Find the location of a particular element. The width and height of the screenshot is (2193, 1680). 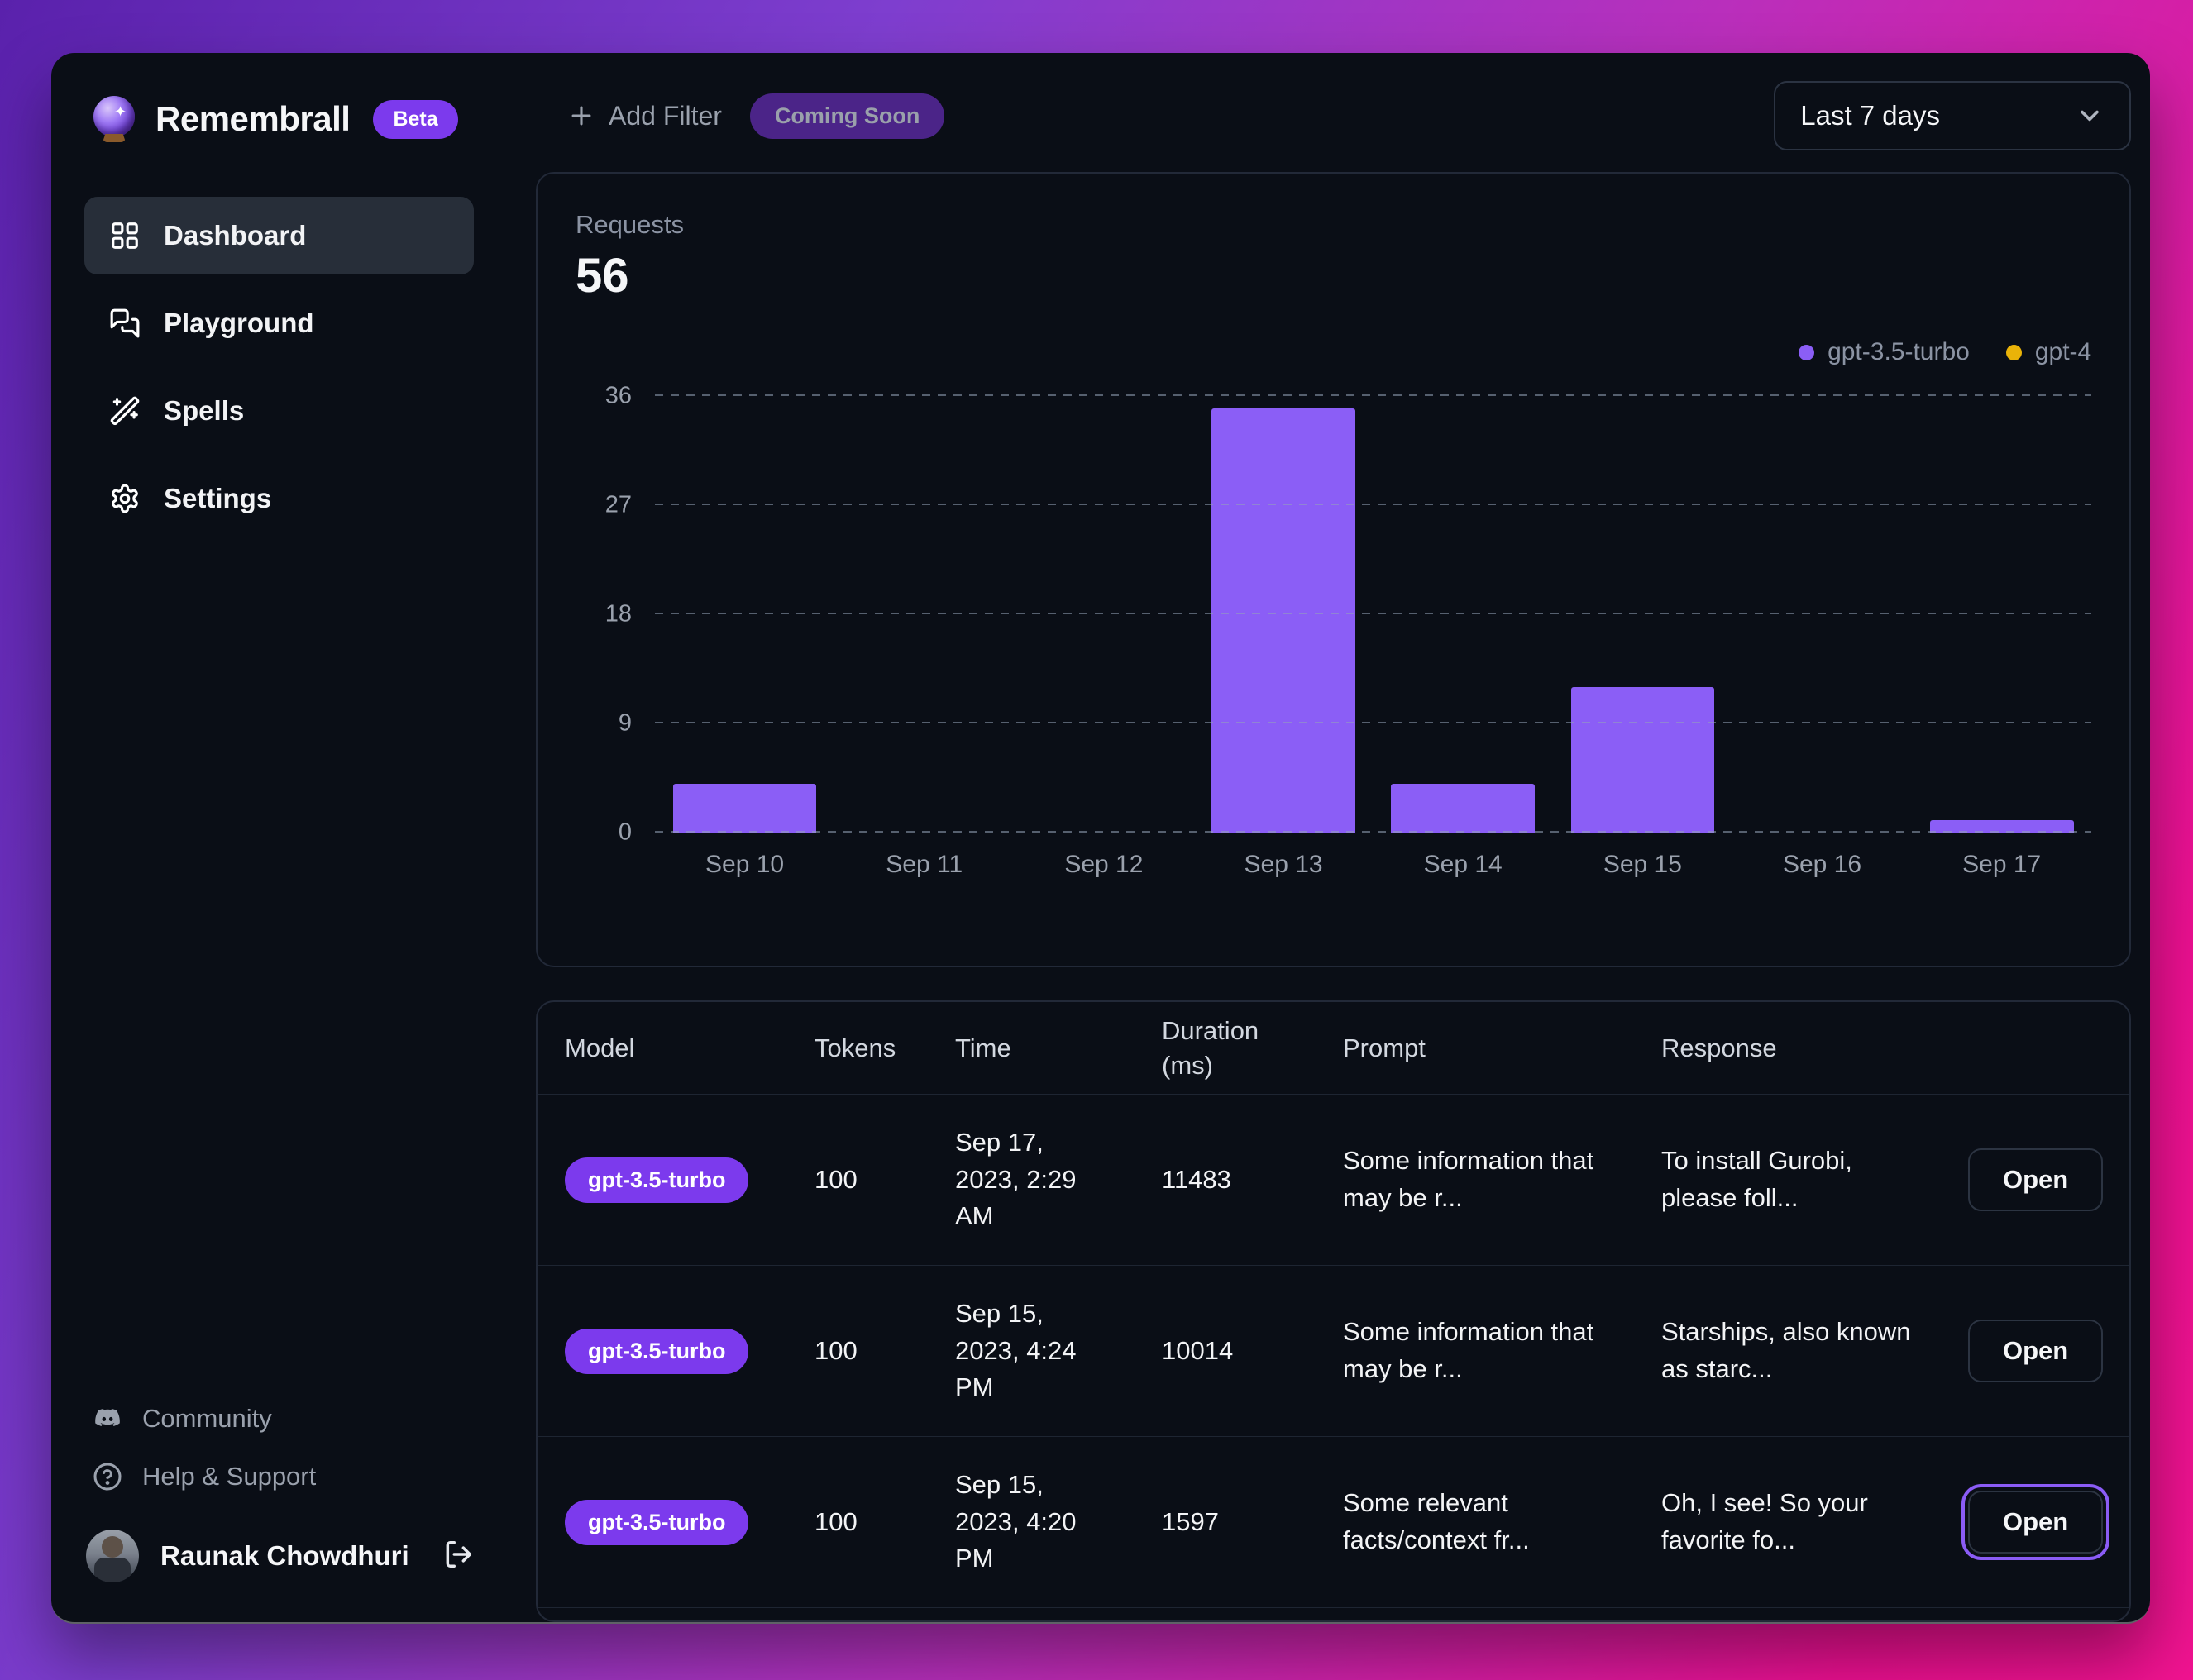

chart-y-axis: 0 9 18 27 36 is located at coordinates (615, 614).